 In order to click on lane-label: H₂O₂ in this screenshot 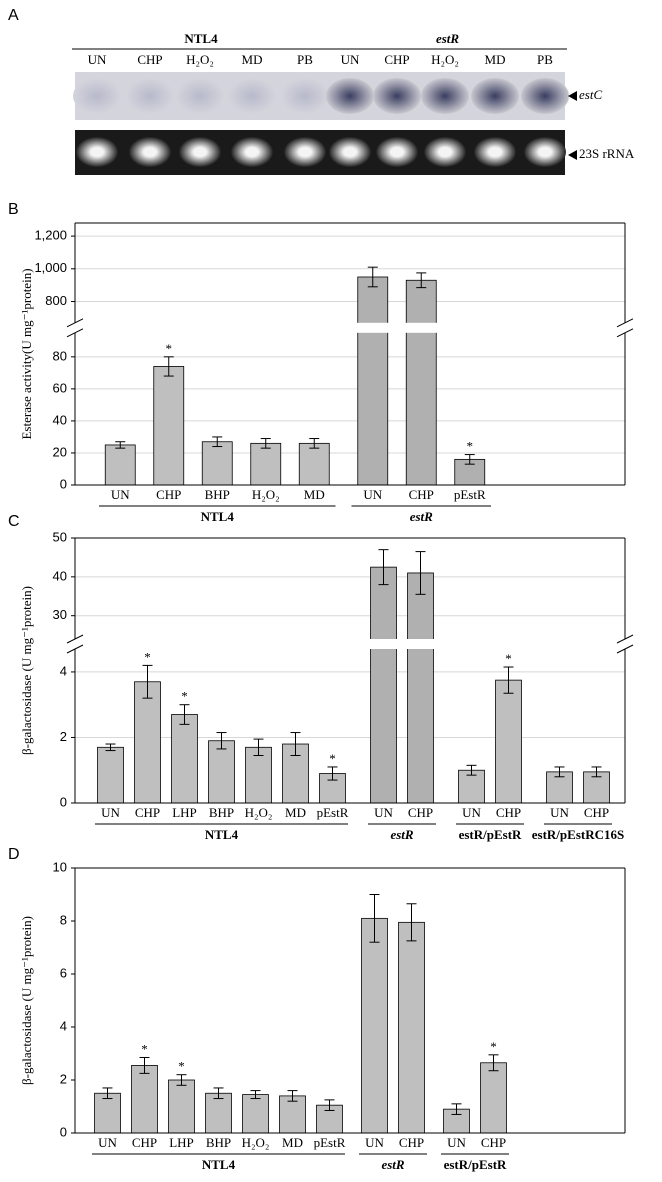, I will do `click(445, 59)`.